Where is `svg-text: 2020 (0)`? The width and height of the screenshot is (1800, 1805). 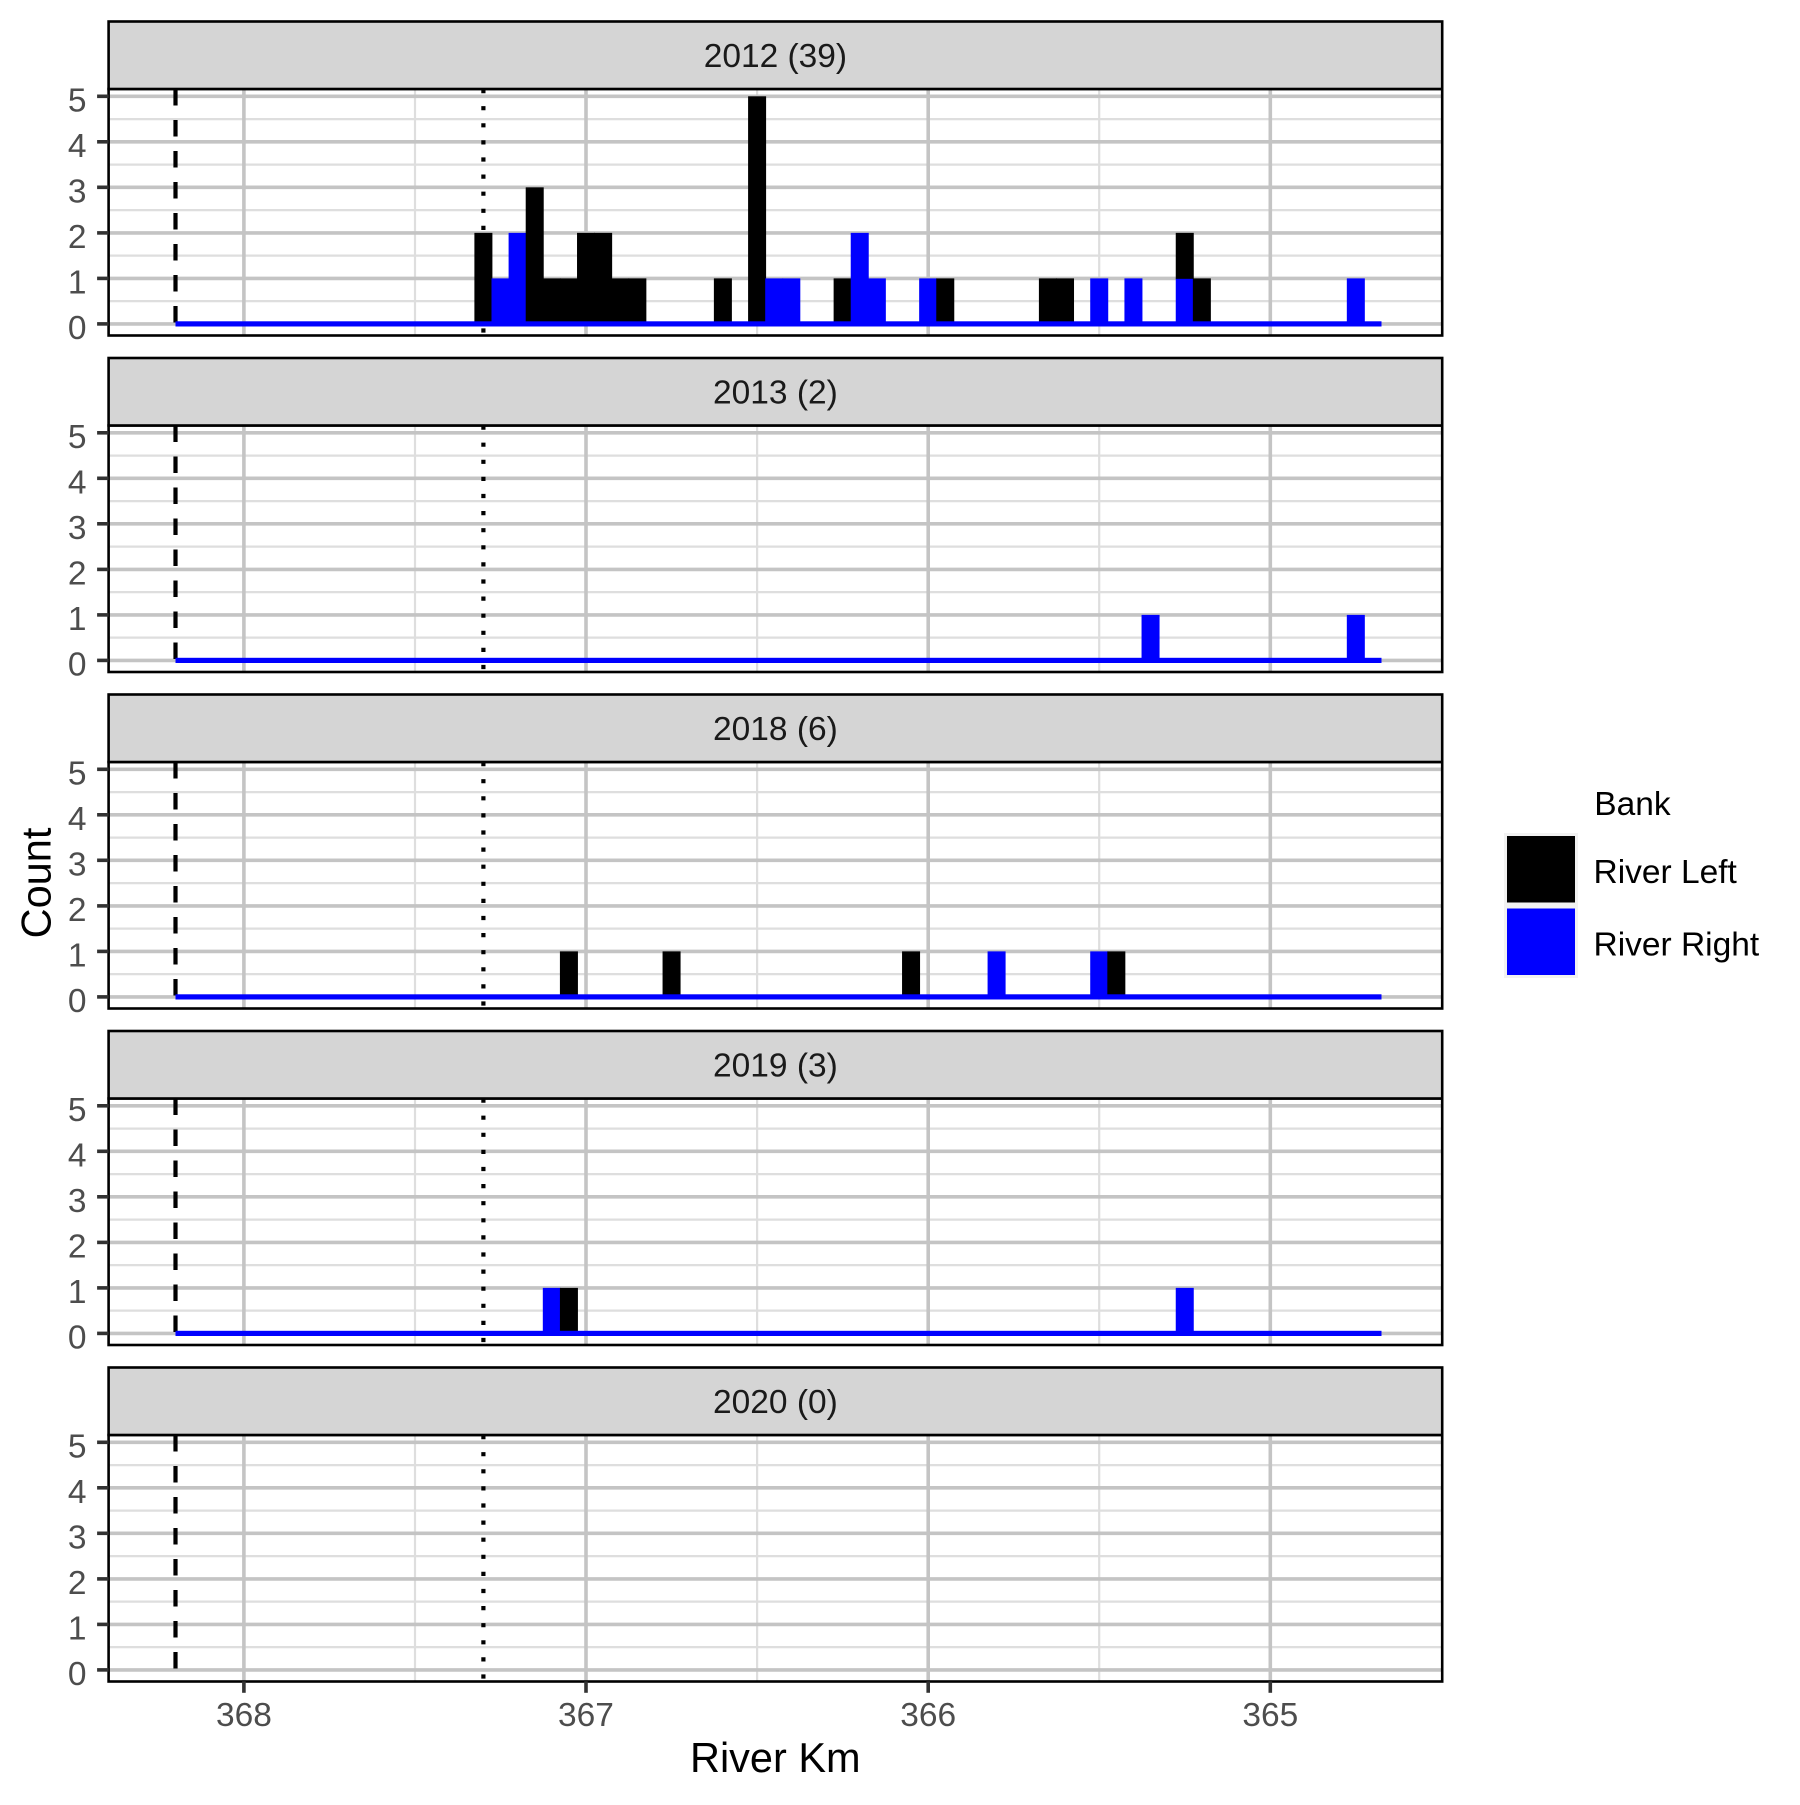 svg-text: 2020 (0) is located at coordinates (775, 1402).